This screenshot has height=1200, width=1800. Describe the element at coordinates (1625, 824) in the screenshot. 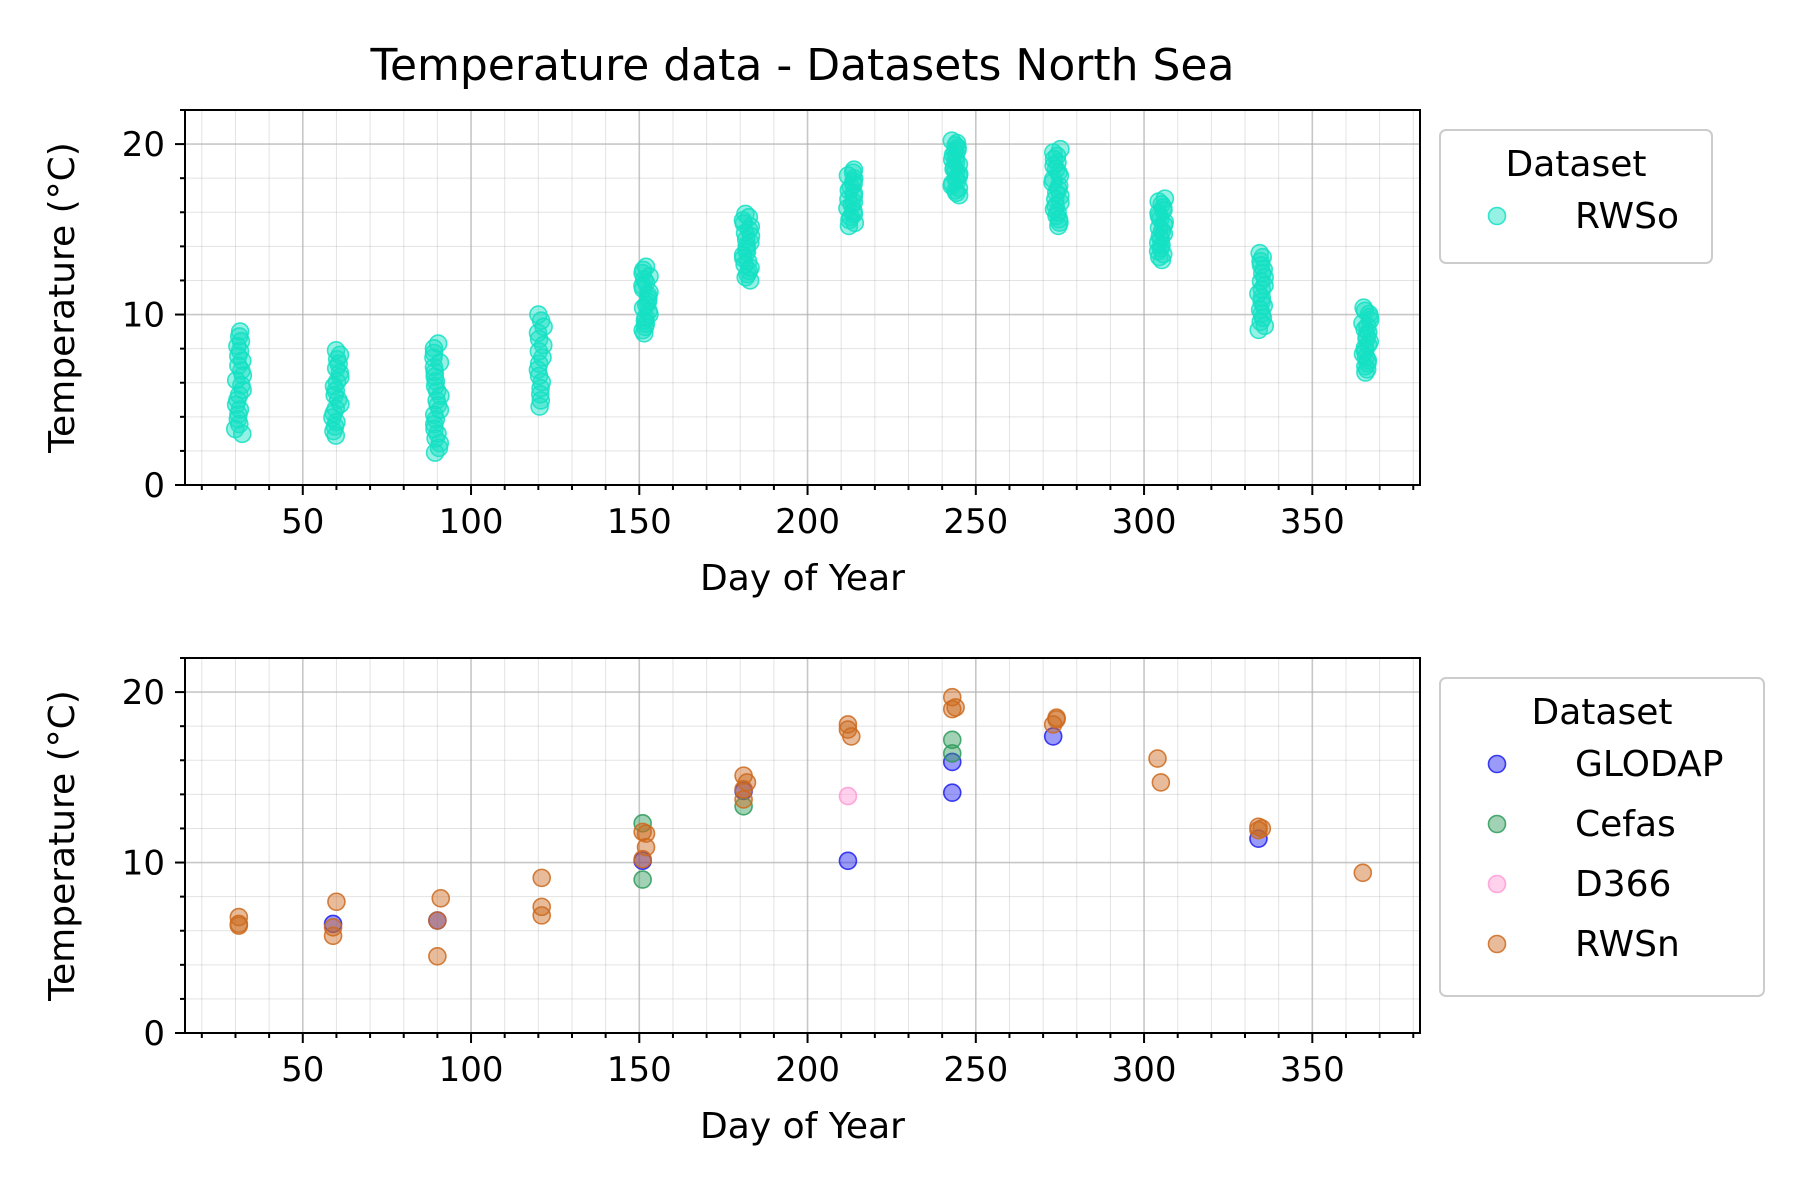

I see `legend-label-Cefas: Cefas` at that location.